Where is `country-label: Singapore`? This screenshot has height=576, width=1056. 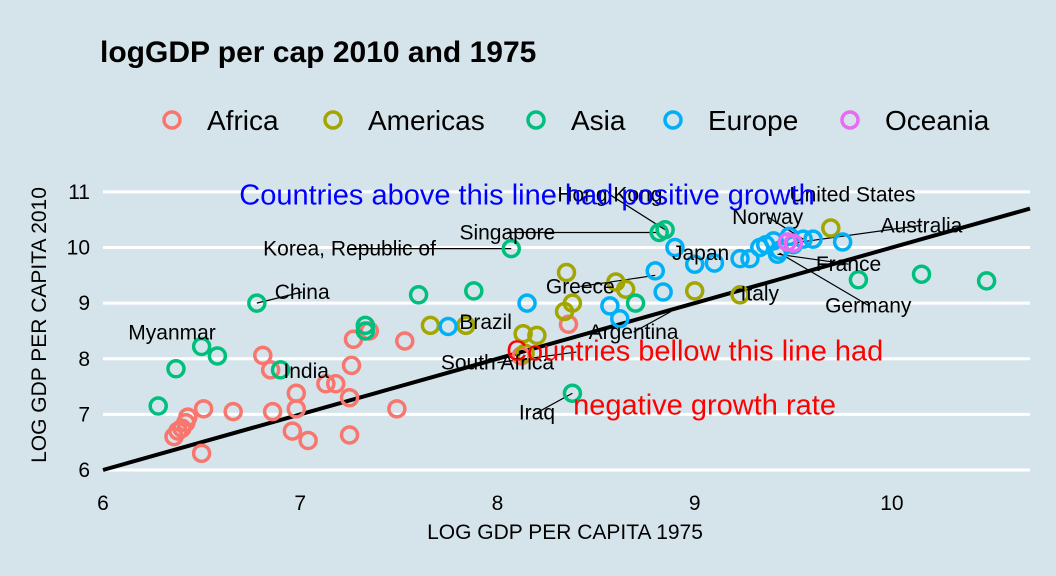 country-label: Singapore is located at coordinates (507, 233).